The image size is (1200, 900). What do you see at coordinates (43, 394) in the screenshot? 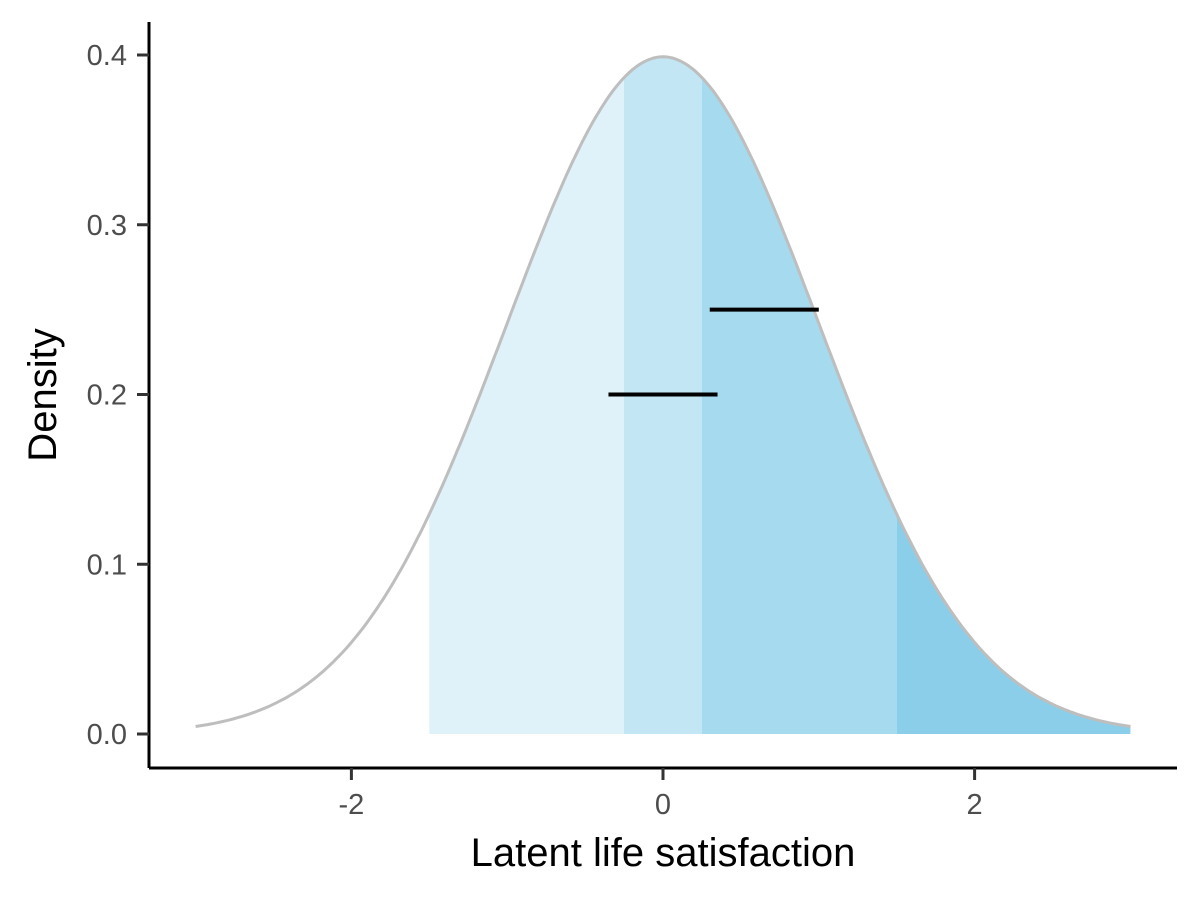
I see `y-axis-title: Density` at bounding box center [43, 394].